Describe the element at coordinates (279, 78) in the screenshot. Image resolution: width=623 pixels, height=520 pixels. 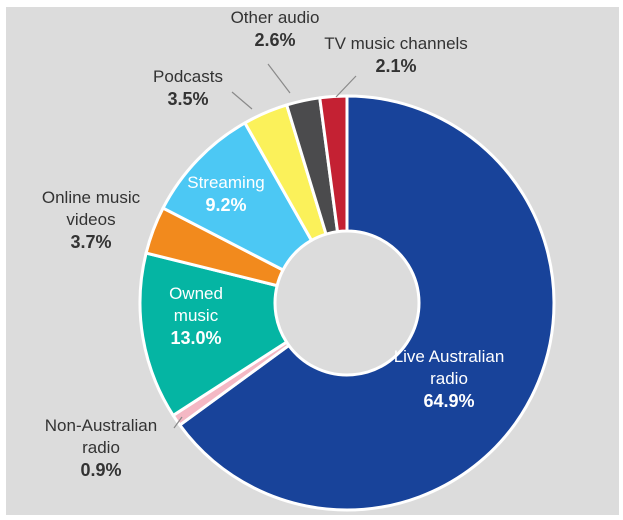
I see `leader-line-other-audio` at that location.